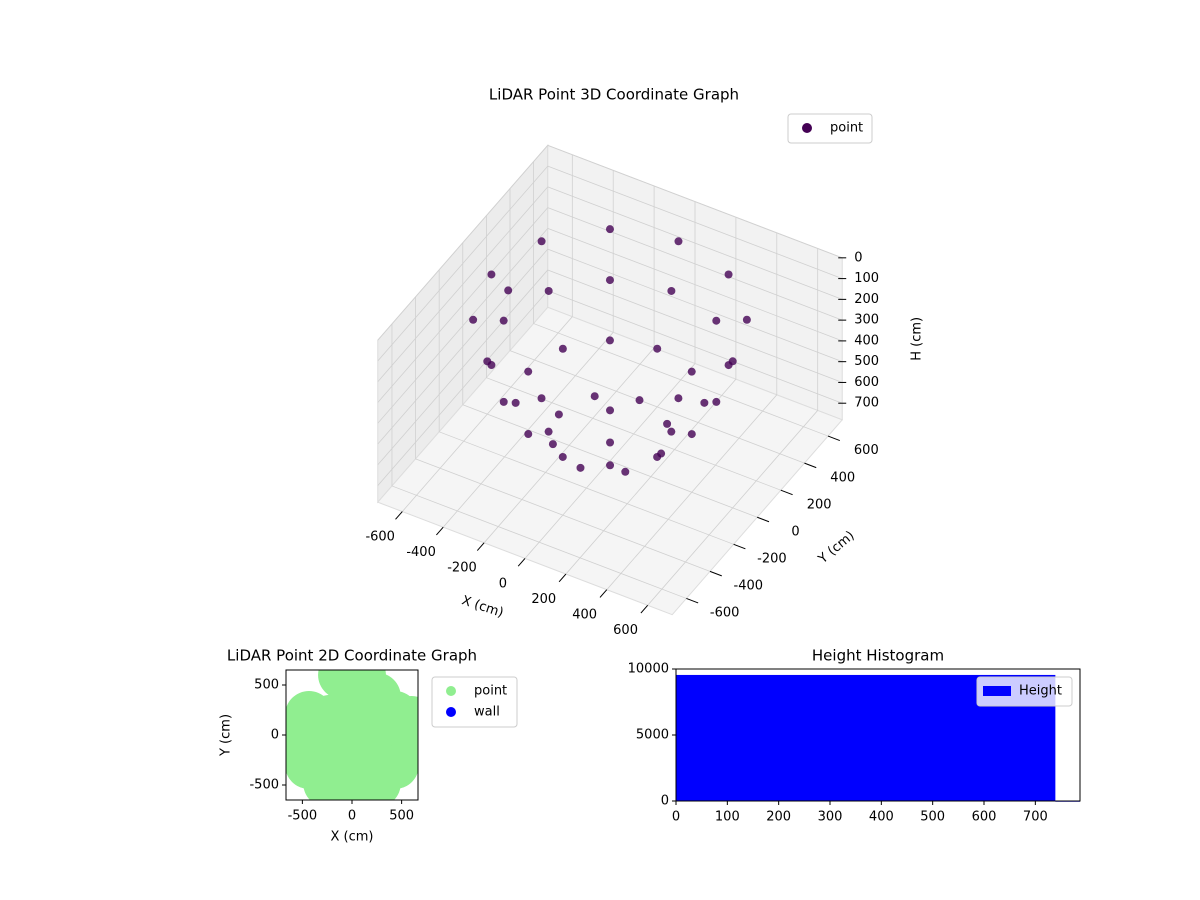 This screenshot has height=900, width=1200. Describe the element at coordinates (648, 669) in the screenshot. I see `y-tick-label: 10000` at that location.